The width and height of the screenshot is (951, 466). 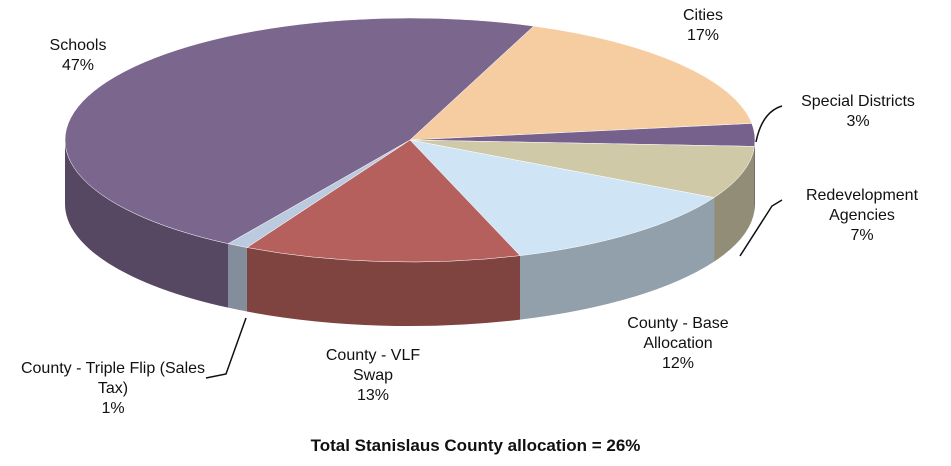 I want to click on slice-label: County - Base Allocation 12%, so click(x=678, y=344).